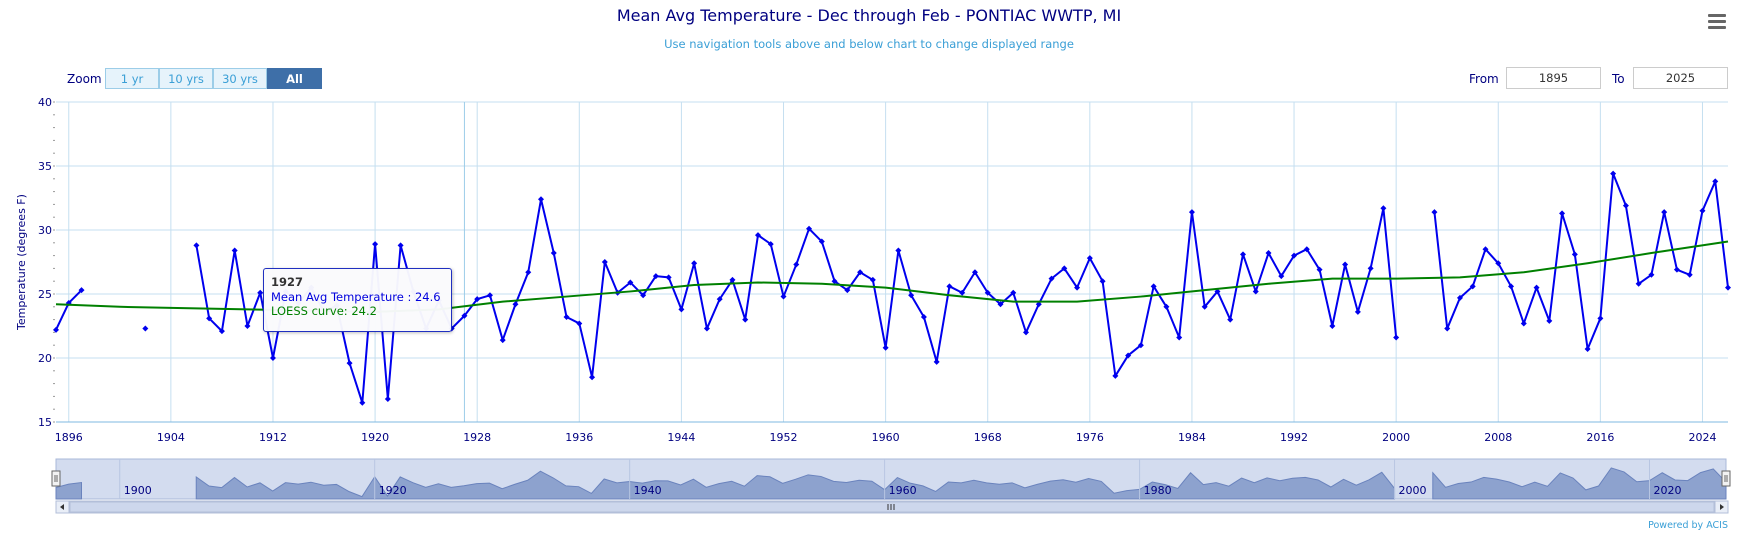 The height and width of the screenshot is (533, 1738). Describe the element at coordinates (1726, 478) in the screenshot. I see `navigator-right-handle` at that location.